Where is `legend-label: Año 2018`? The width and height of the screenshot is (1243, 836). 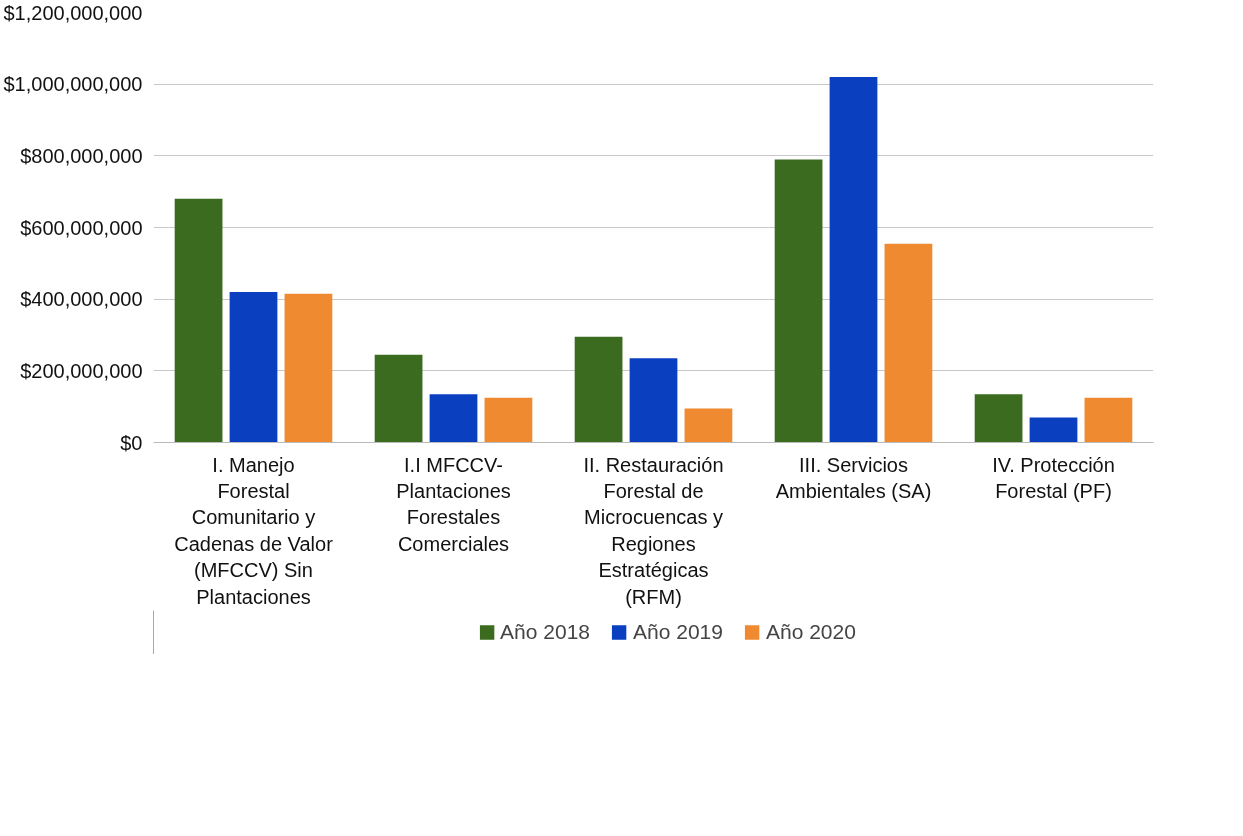 legend-label: Año 2018 is located at coordinates (545, 632).